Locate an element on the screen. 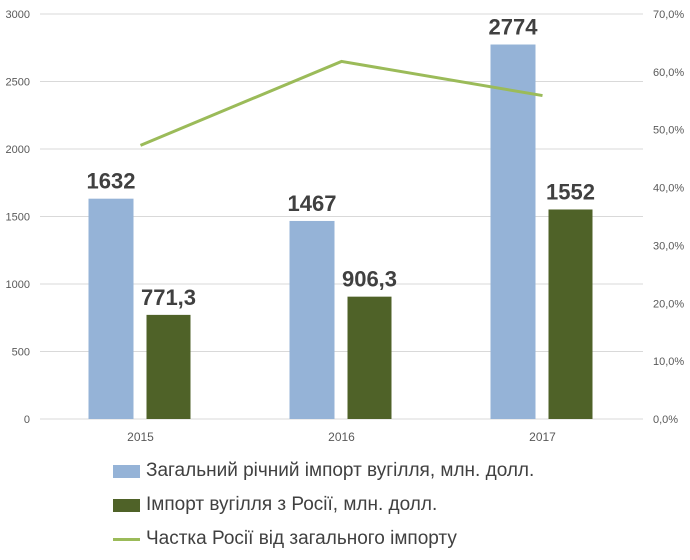 Image resolution: width=690 pixels, height=560 pixels. x-tick-label: 2015 is located at coordinates (140, 437).